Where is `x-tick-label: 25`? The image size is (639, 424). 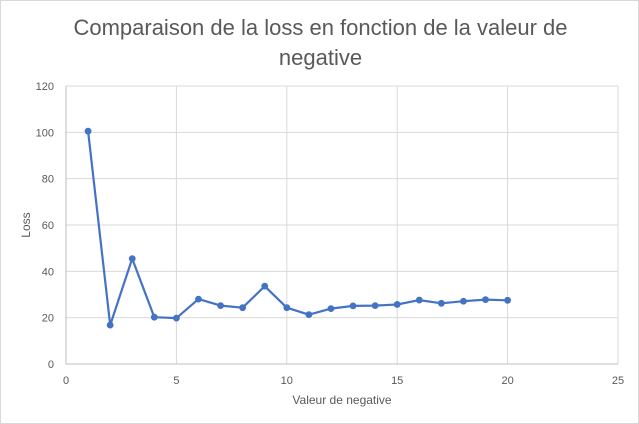 x-tick-label: 25 is located at coordinates (618, 381).